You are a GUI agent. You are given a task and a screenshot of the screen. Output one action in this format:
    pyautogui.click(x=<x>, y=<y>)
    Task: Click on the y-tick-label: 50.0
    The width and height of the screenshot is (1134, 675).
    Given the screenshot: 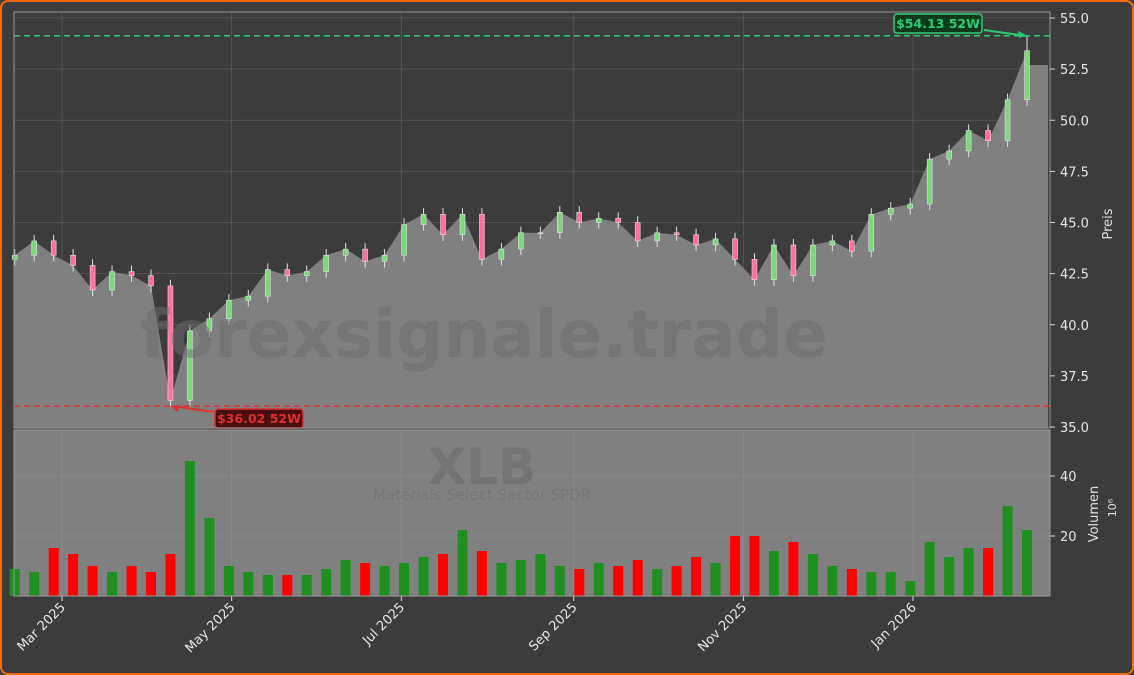 What is the action you would take?
    pyautogui.click(x=1074, y=121)
    